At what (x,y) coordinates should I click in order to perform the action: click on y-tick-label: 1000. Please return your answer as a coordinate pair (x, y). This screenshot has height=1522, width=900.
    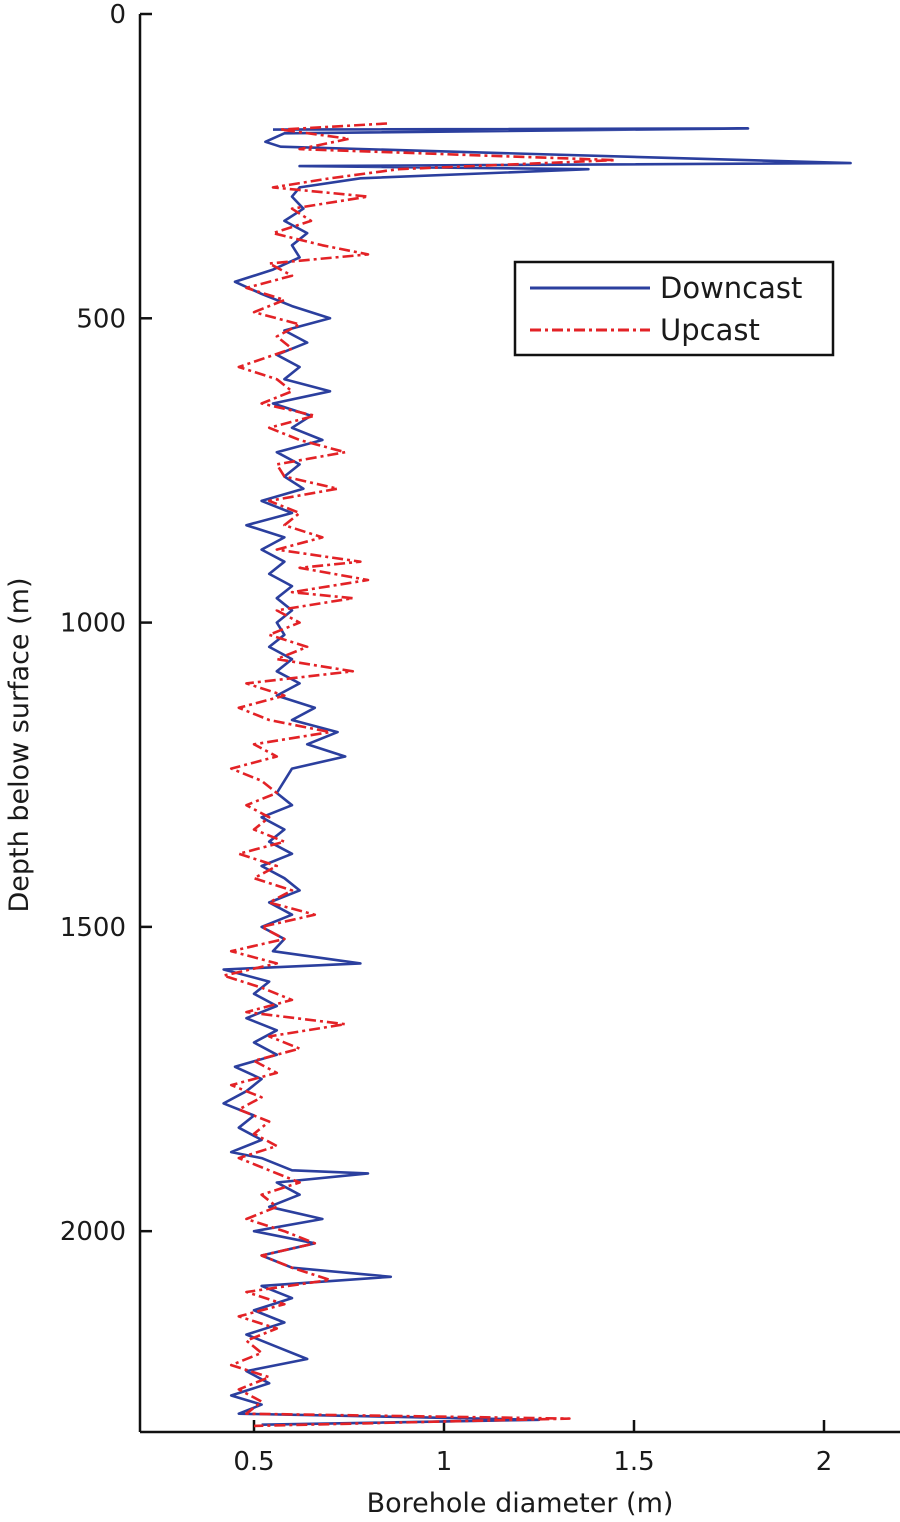
    Looking at the image, I should click on (93, 624).